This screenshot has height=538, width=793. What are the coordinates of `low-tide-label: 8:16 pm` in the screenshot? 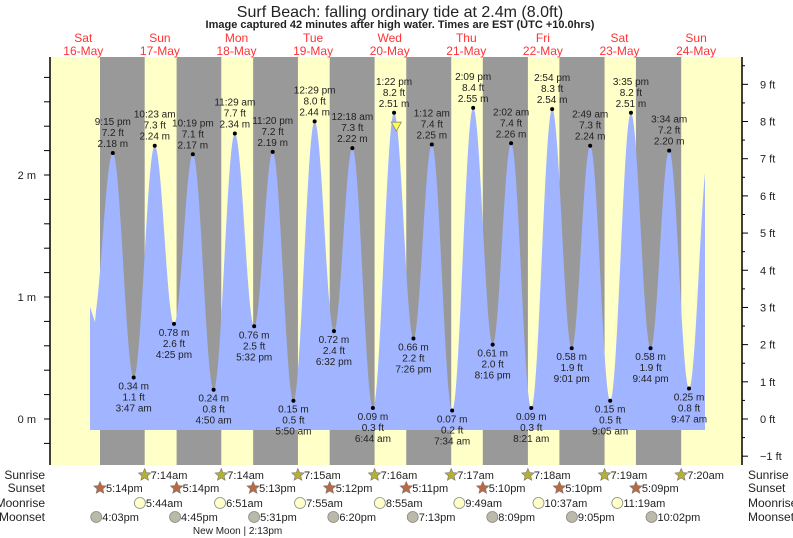 It's located at (493, 376).